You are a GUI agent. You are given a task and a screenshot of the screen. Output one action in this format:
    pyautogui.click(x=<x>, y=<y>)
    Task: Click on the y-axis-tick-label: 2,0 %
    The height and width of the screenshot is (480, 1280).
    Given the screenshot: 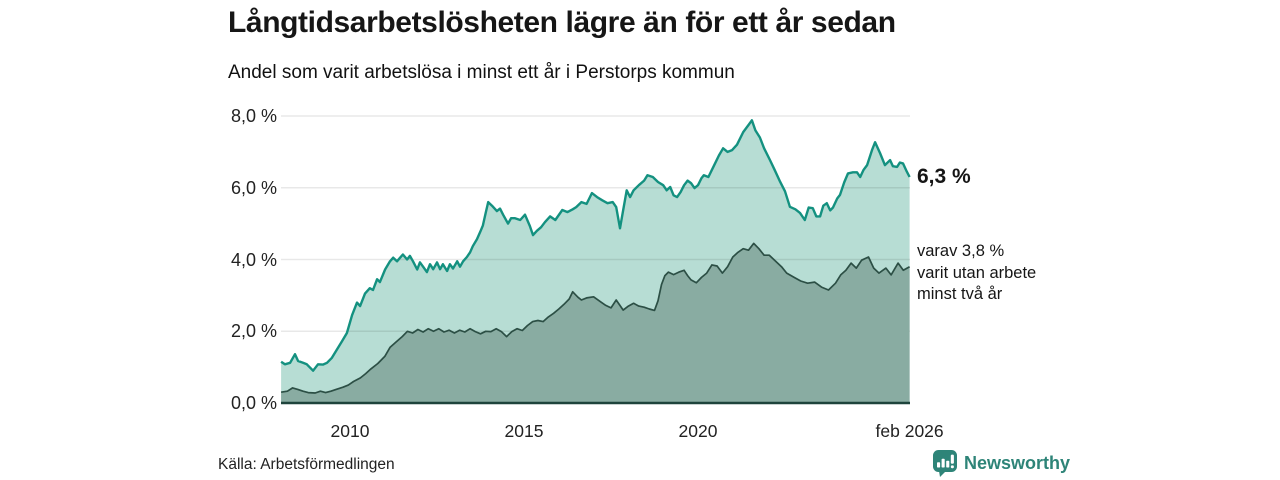 What is the action you would take?
    pyautogui.click(x=253, y=331)
    